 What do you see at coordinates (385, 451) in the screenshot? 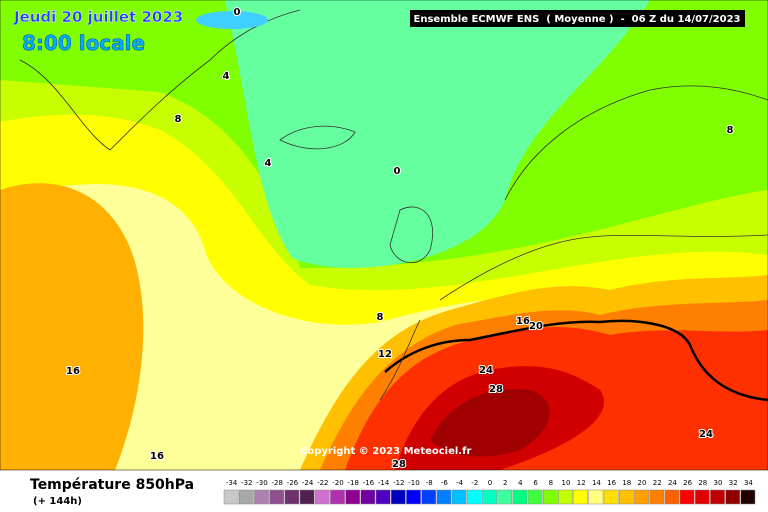
I see `copyright: Copyright © 2023 Meteociel.fr` at bounding box center [385, 451].